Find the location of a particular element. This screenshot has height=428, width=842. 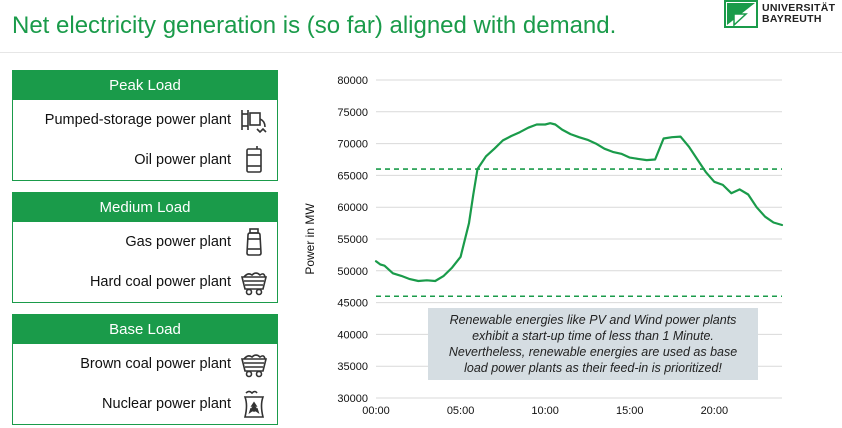

y-tick-label: 45000 is located at coordinates (352, 304).